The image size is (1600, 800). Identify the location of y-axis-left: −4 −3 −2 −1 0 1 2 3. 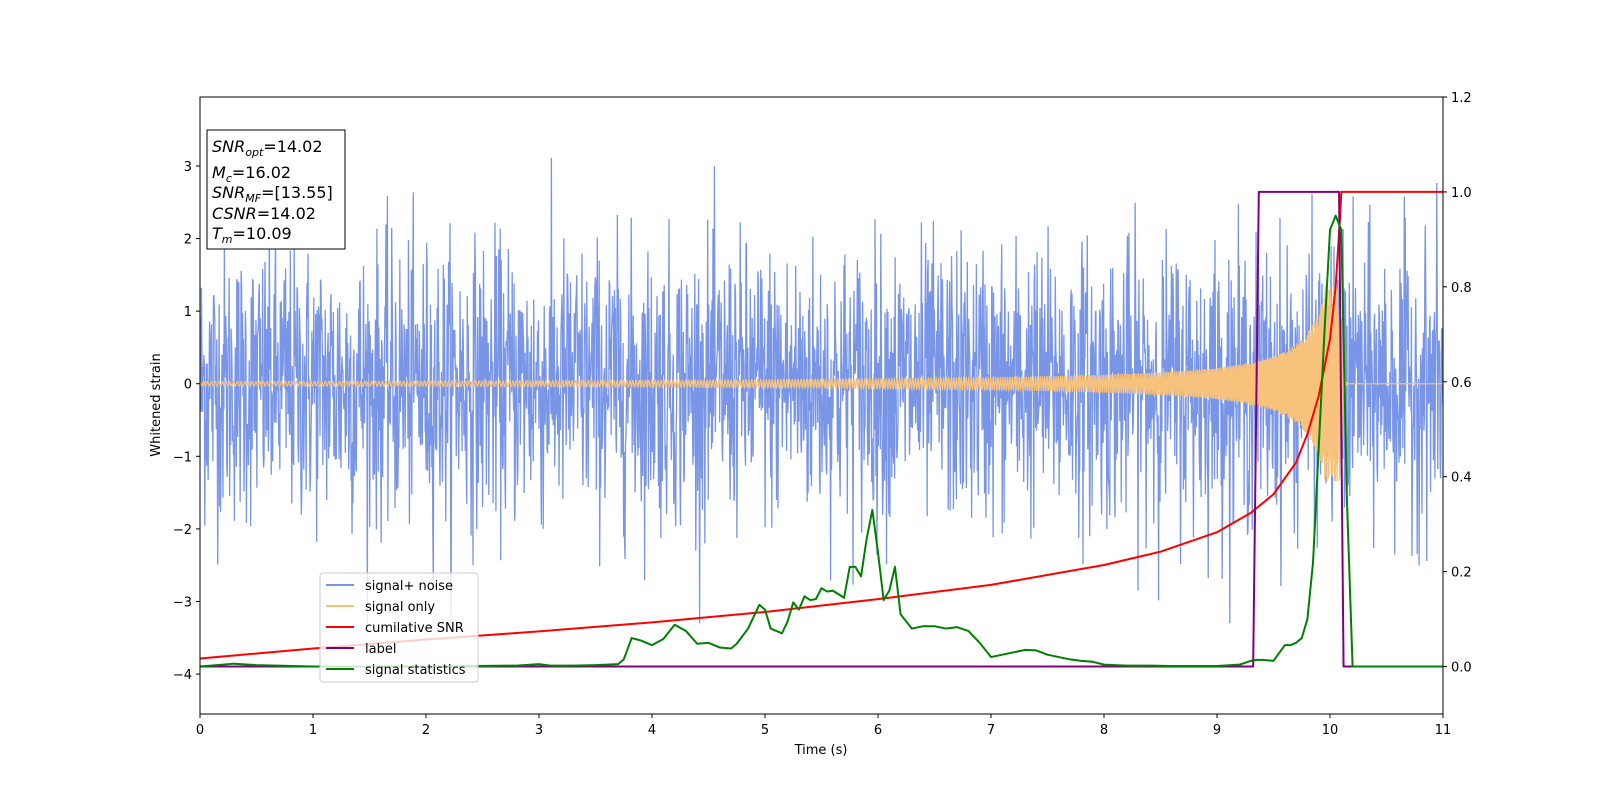
(186, 421).